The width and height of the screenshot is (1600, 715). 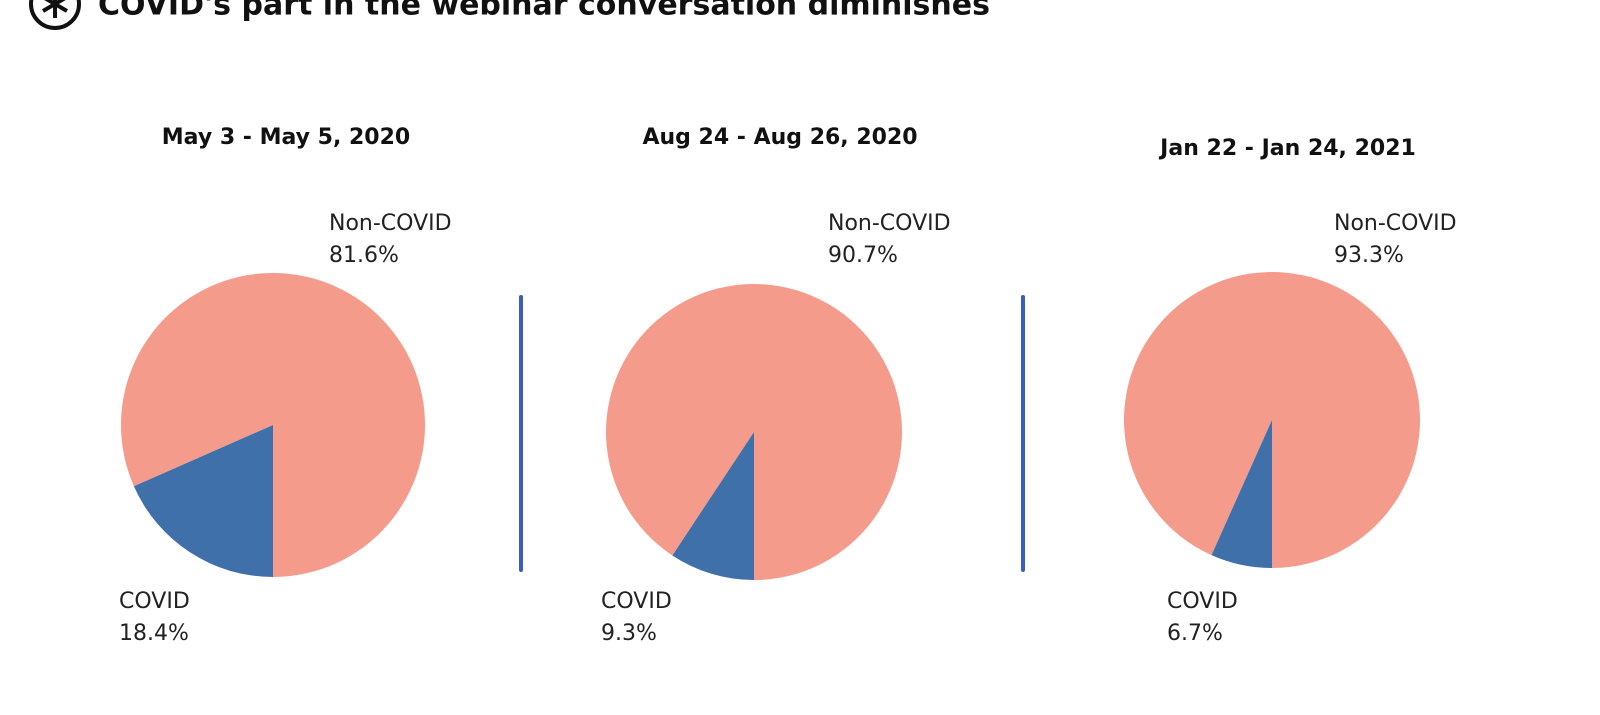 What do you see at coordinates (364, 255) in the screenshot?
I see `slice-value-label: 81.6%` at bounding box center [364, 255].